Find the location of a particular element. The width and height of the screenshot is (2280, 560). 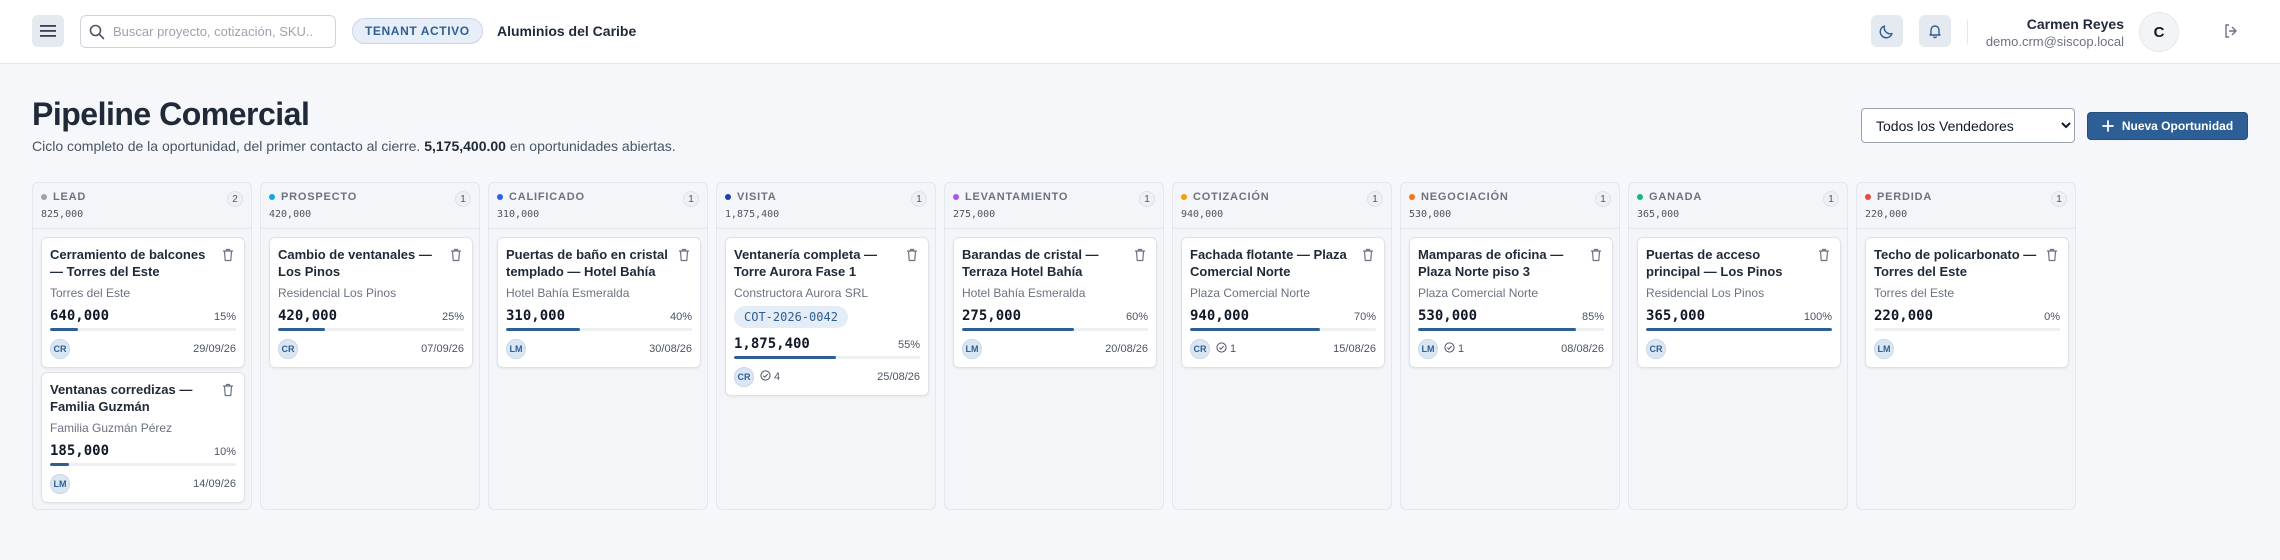

column-name: PERDIDA is located at coordinates (1905, 197).